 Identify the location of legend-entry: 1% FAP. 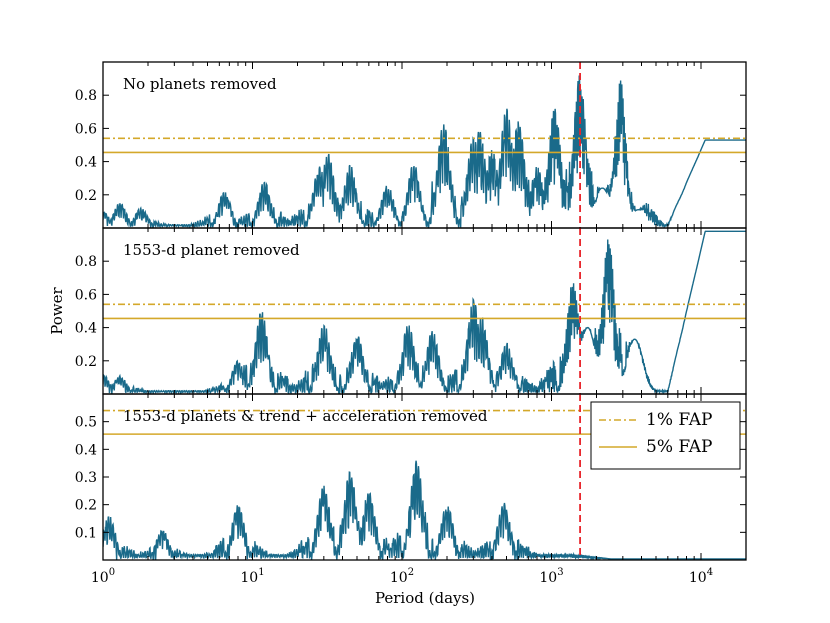
(679, 420).